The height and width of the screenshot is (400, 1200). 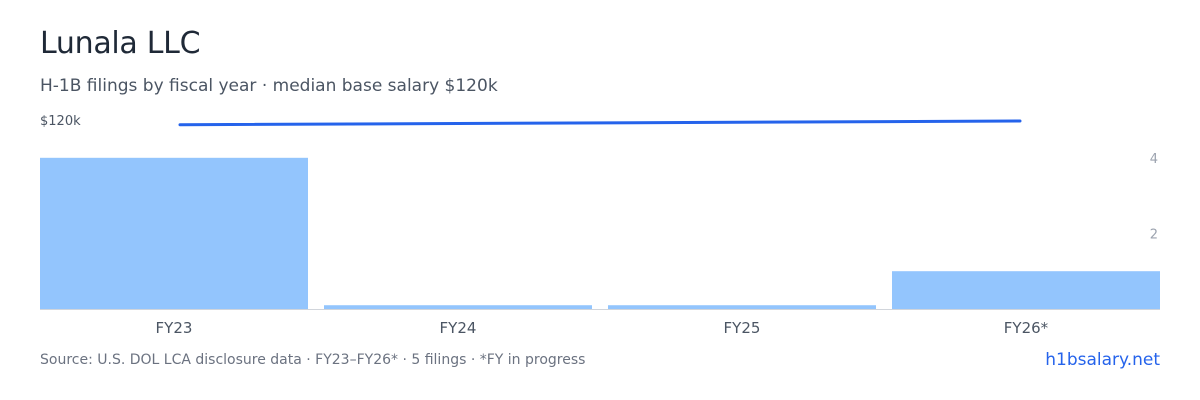 I want to click on salary-line, so click(x=600, y=123).